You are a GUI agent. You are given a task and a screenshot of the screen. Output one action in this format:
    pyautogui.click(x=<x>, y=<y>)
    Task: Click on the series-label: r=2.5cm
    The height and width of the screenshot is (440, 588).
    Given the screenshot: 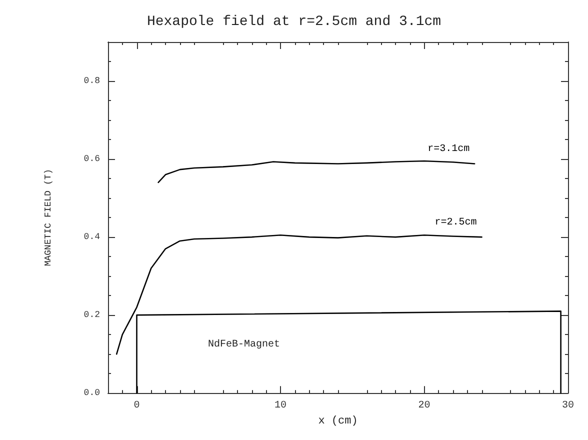 What is the action you would take?
    pyautogui.click(x=455, y=223)
    